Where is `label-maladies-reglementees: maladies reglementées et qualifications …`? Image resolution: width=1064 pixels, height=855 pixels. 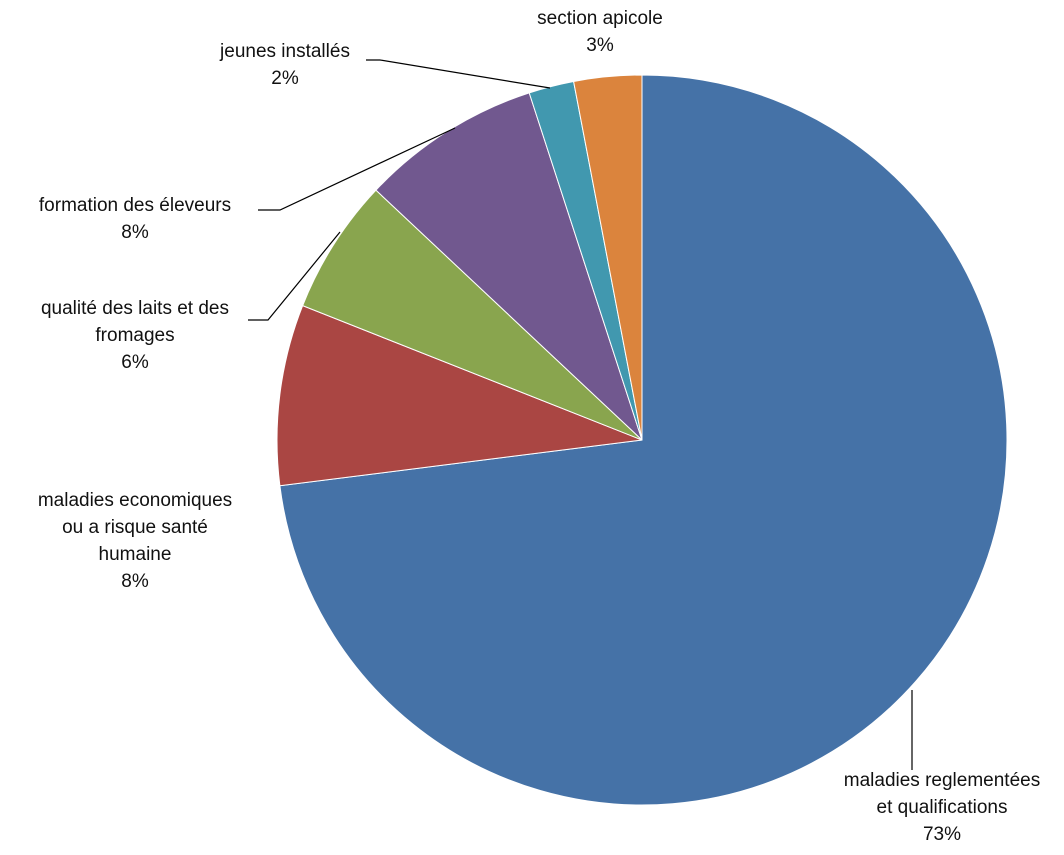
label-maladies-reglementees: maladies reglementées et qualifications … is located at coordinates (942, 807).